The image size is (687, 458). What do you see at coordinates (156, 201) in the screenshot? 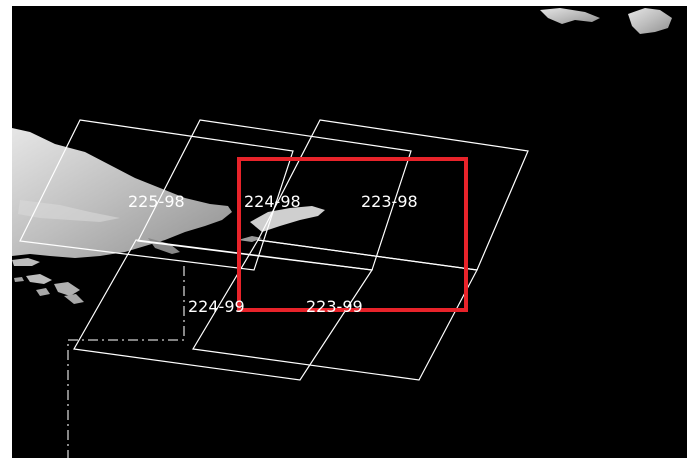
I see `label-225-98: 225-98` at bounding box center [156, 201].